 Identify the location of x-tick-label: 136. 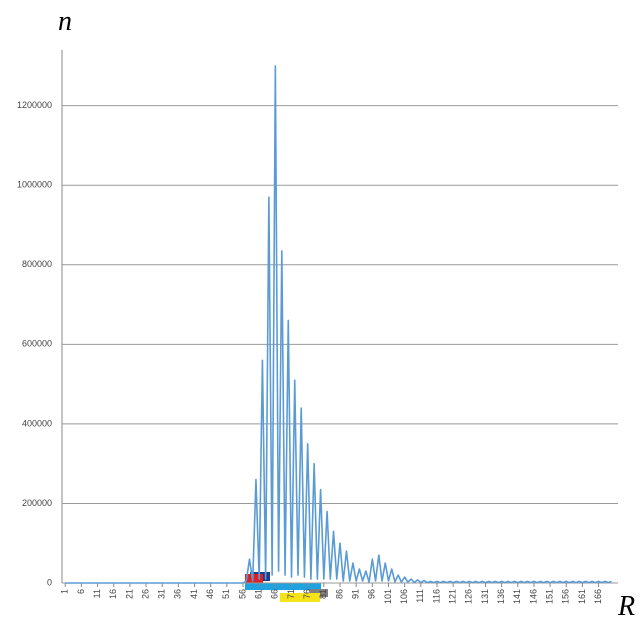
(501, 596).